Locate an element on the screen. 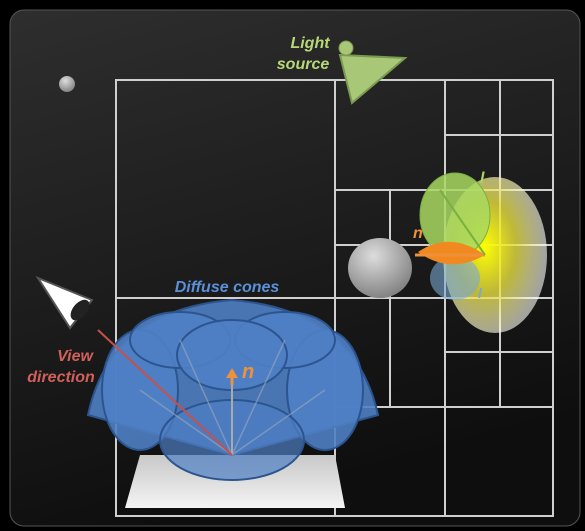 The image size is (585, 531). view-direction-label: View direction is located at coordinates (61, 367).